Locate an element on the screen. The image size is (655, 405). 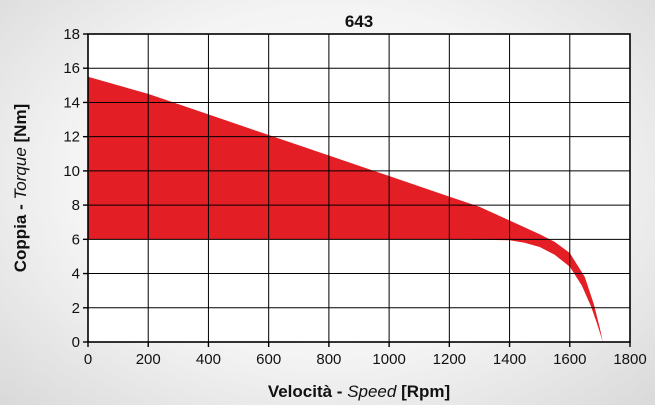
y-axis-label: Coppia - Torque [Nm] is located at coordinates (20, 188).